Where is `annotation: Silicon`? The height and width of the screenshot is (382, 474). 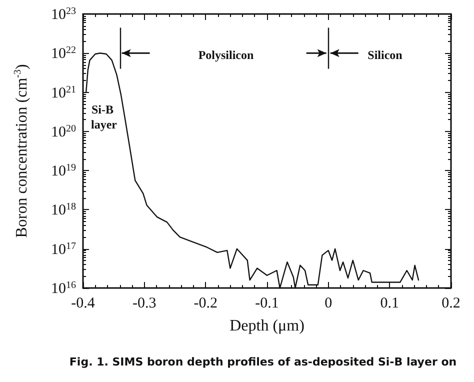 annotation: Silicon is located at coordinates (385, 55).